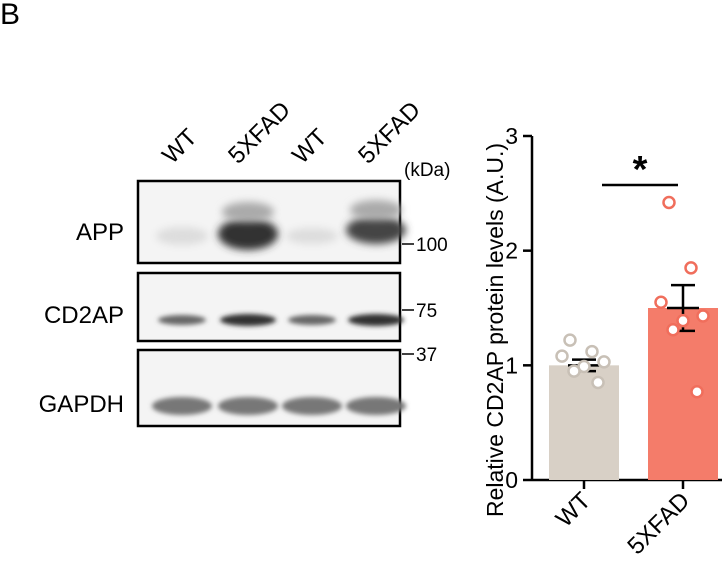 The height and width of the screenshot is (580, 723). Describe the element at coordinates (511, 136) in the screenshot. I see `y-tick-label: 3` at that location.